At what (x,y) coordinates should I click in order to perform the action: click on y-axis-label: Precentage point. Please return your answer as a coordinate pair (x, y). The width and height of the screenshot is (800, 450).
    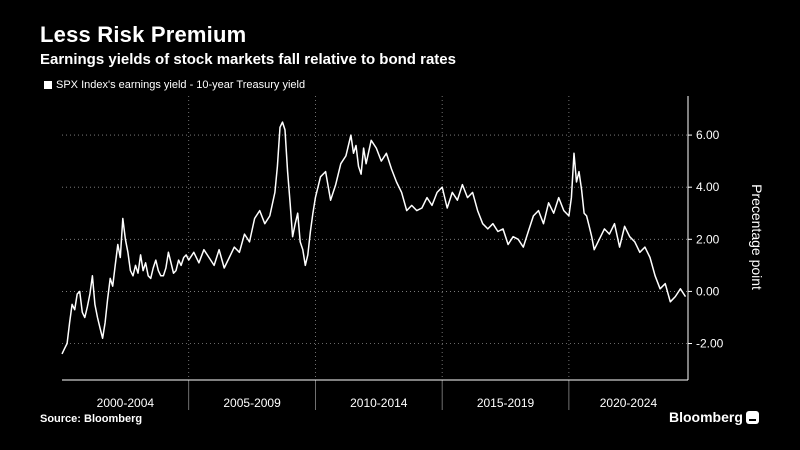
    Looking at the image, I should click on (757, 237).